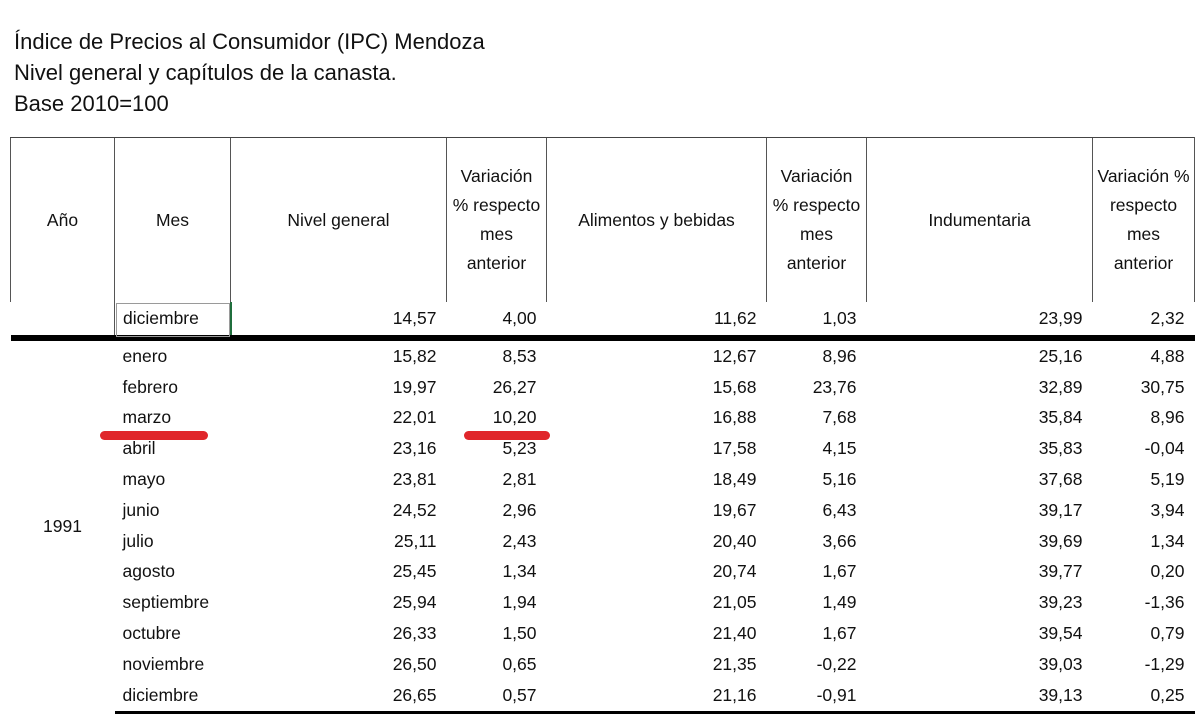  What do you see at coordinates (1060, 663) in the screenshot?
I see `cell-indumentaria: 39,03` at bounding box center [1060, 663].